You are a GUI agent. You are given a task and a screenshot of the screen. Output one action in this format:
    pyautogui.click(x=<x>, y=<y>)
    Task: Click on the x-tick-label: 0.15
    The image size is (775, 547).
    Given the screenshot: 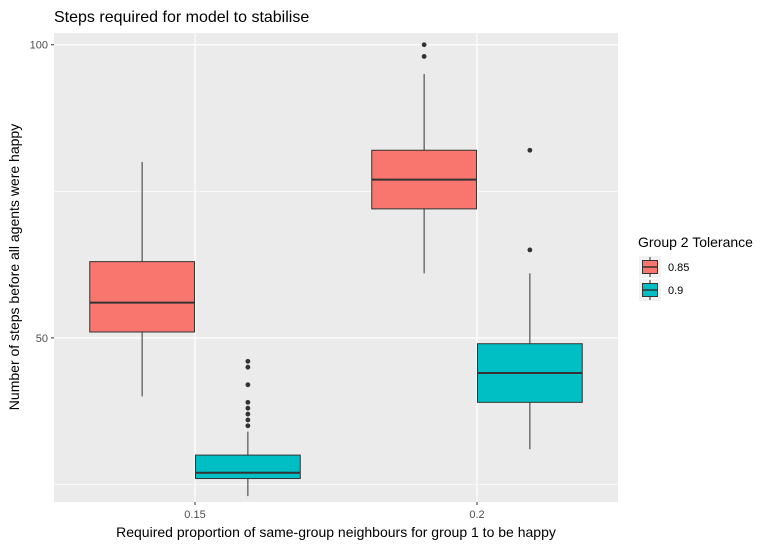 What is the action you would take?
    pyautogui.click(x=194, y=515)
    